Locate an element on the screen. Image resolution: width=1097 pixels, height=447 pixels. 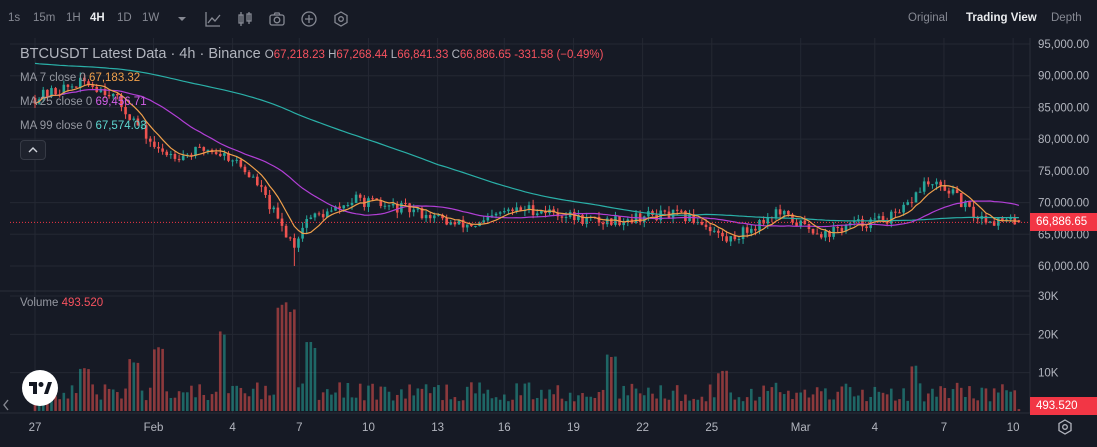
time-axis-label: Mar is located at coordinates (801, 428).